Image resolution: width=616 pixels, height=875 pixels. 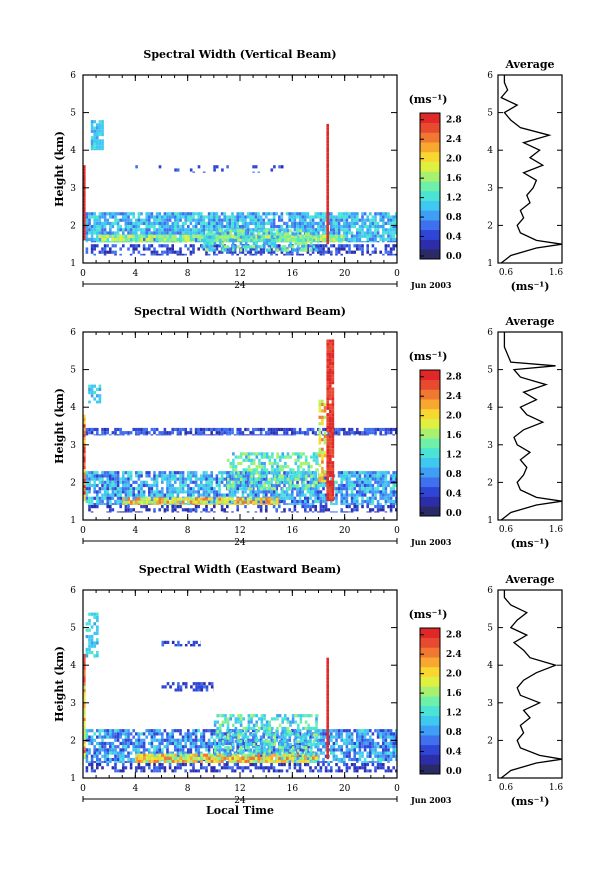 I want to click on x-tick-label: 0, so click(x=397, y=531).